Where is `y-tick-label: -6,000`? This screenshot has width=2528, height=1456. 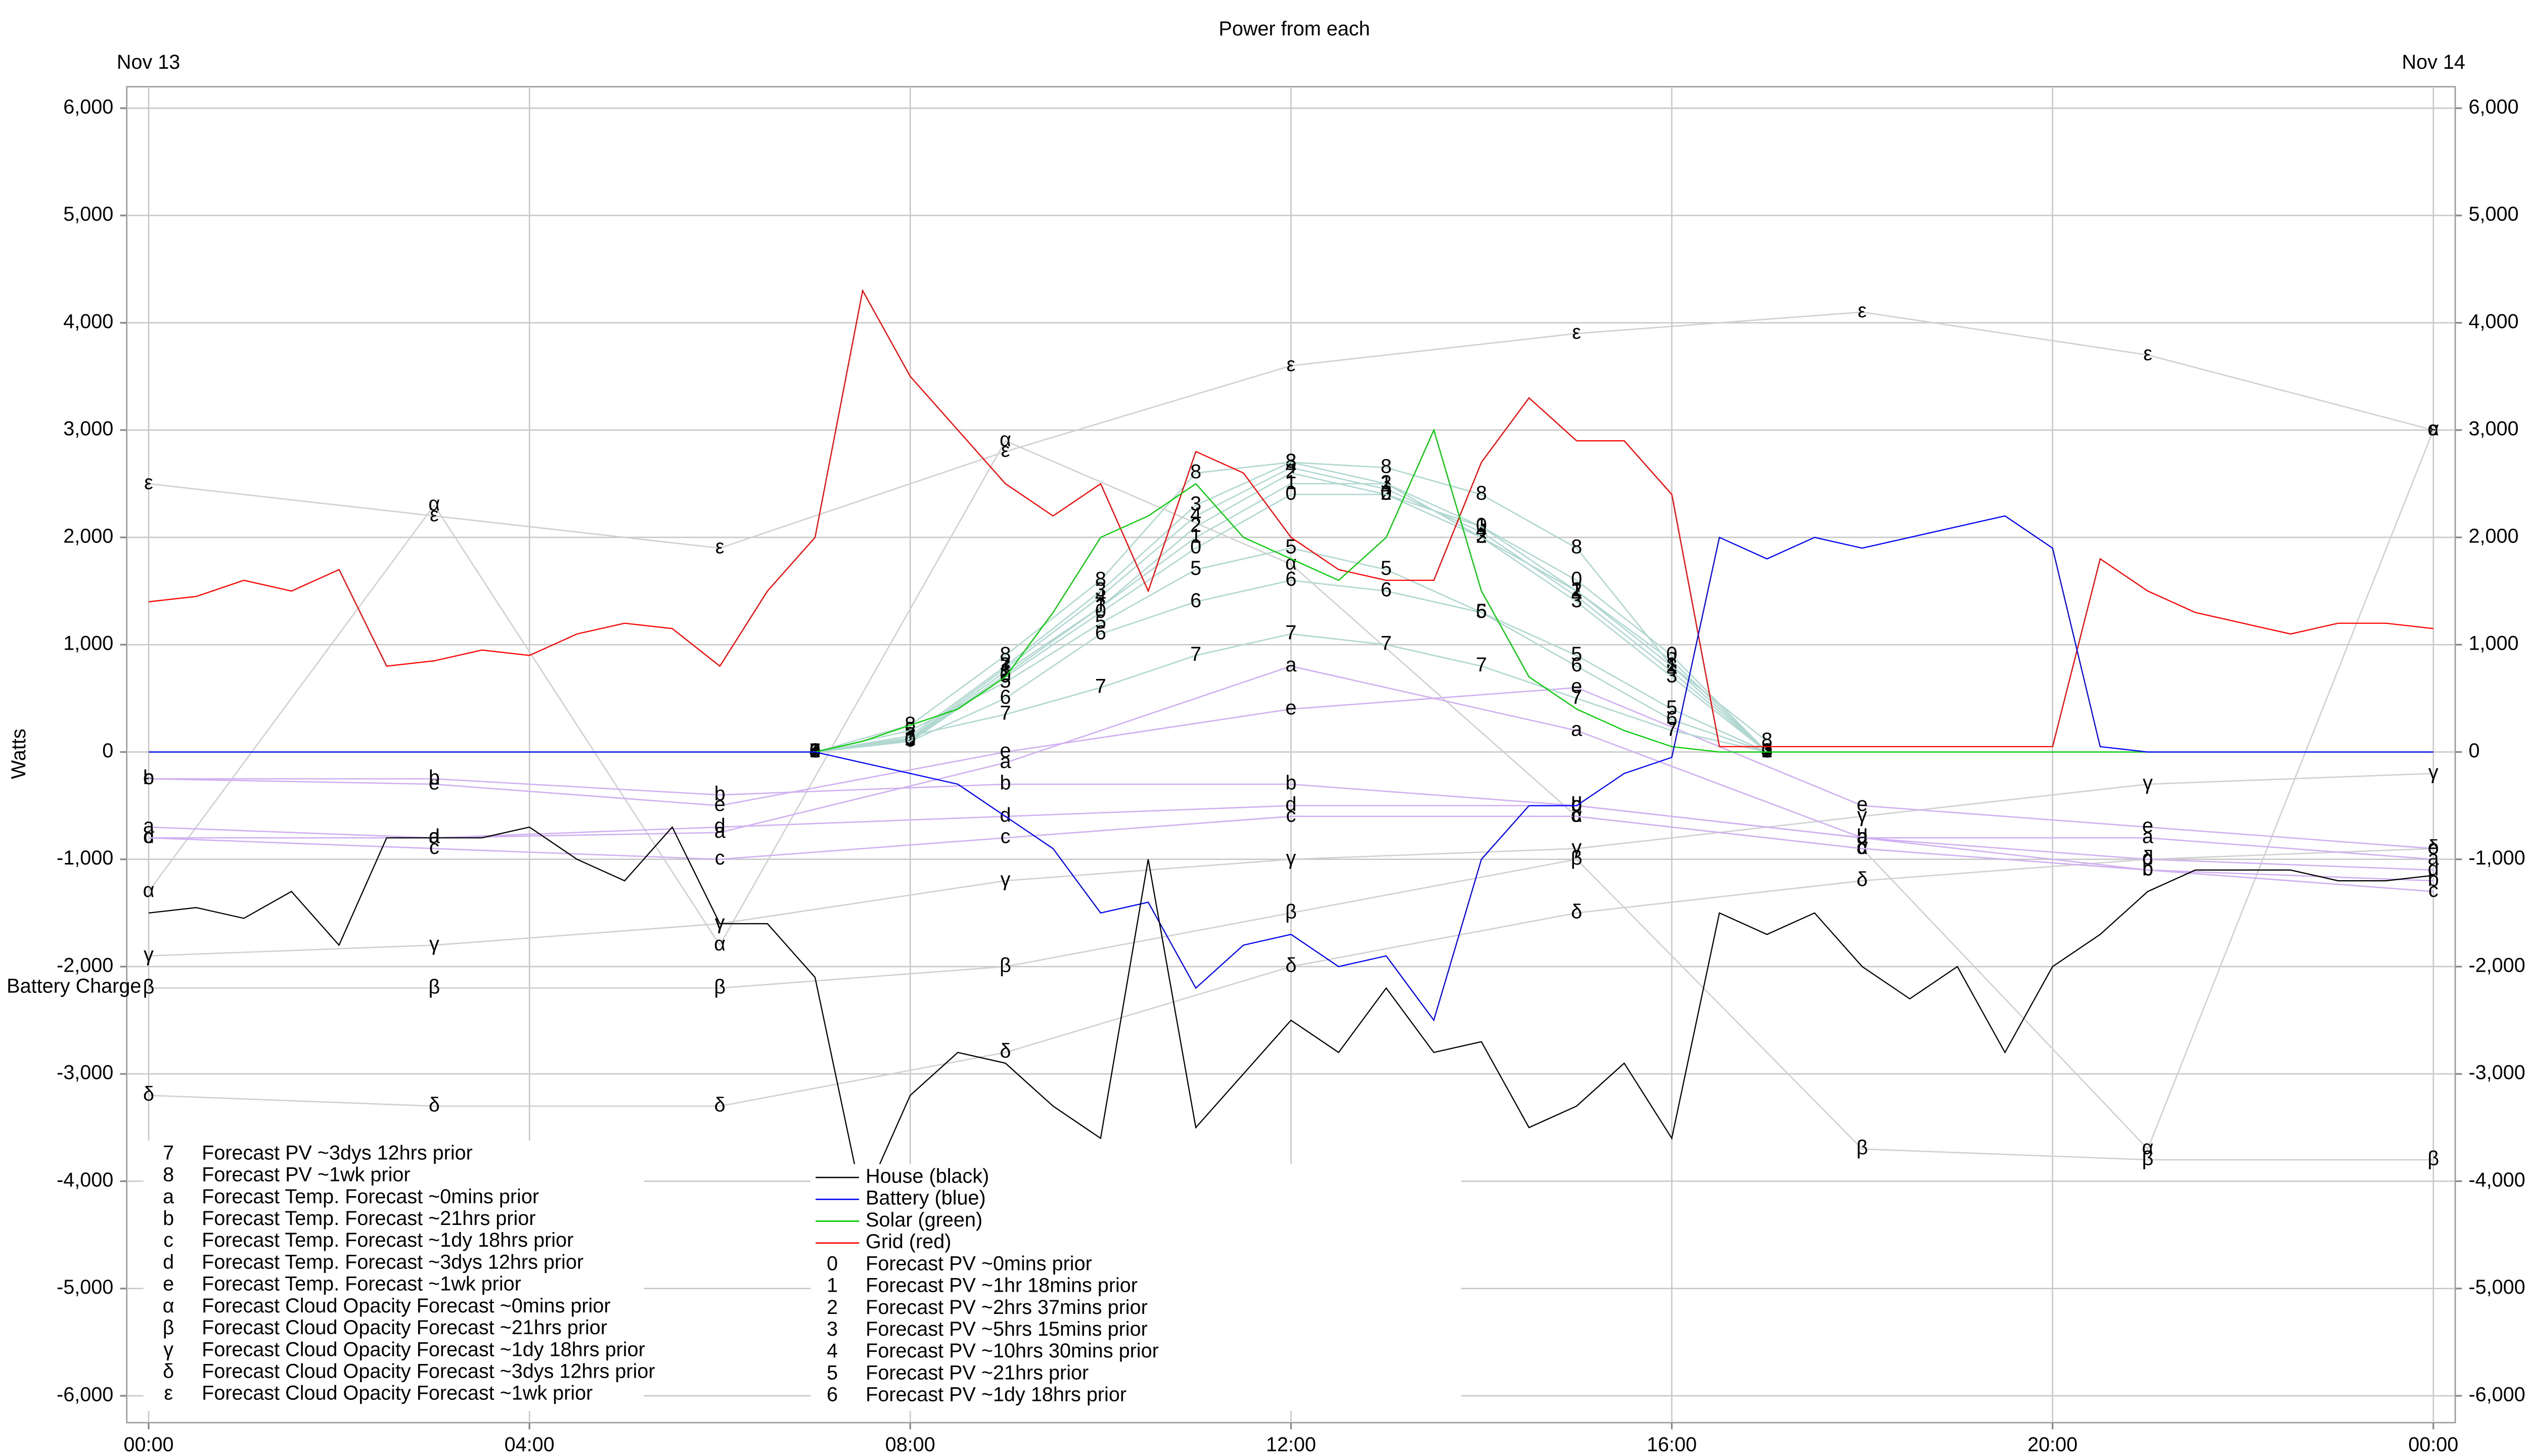
y-tick-label: -6,000 is located at coordinates (85, 1394).